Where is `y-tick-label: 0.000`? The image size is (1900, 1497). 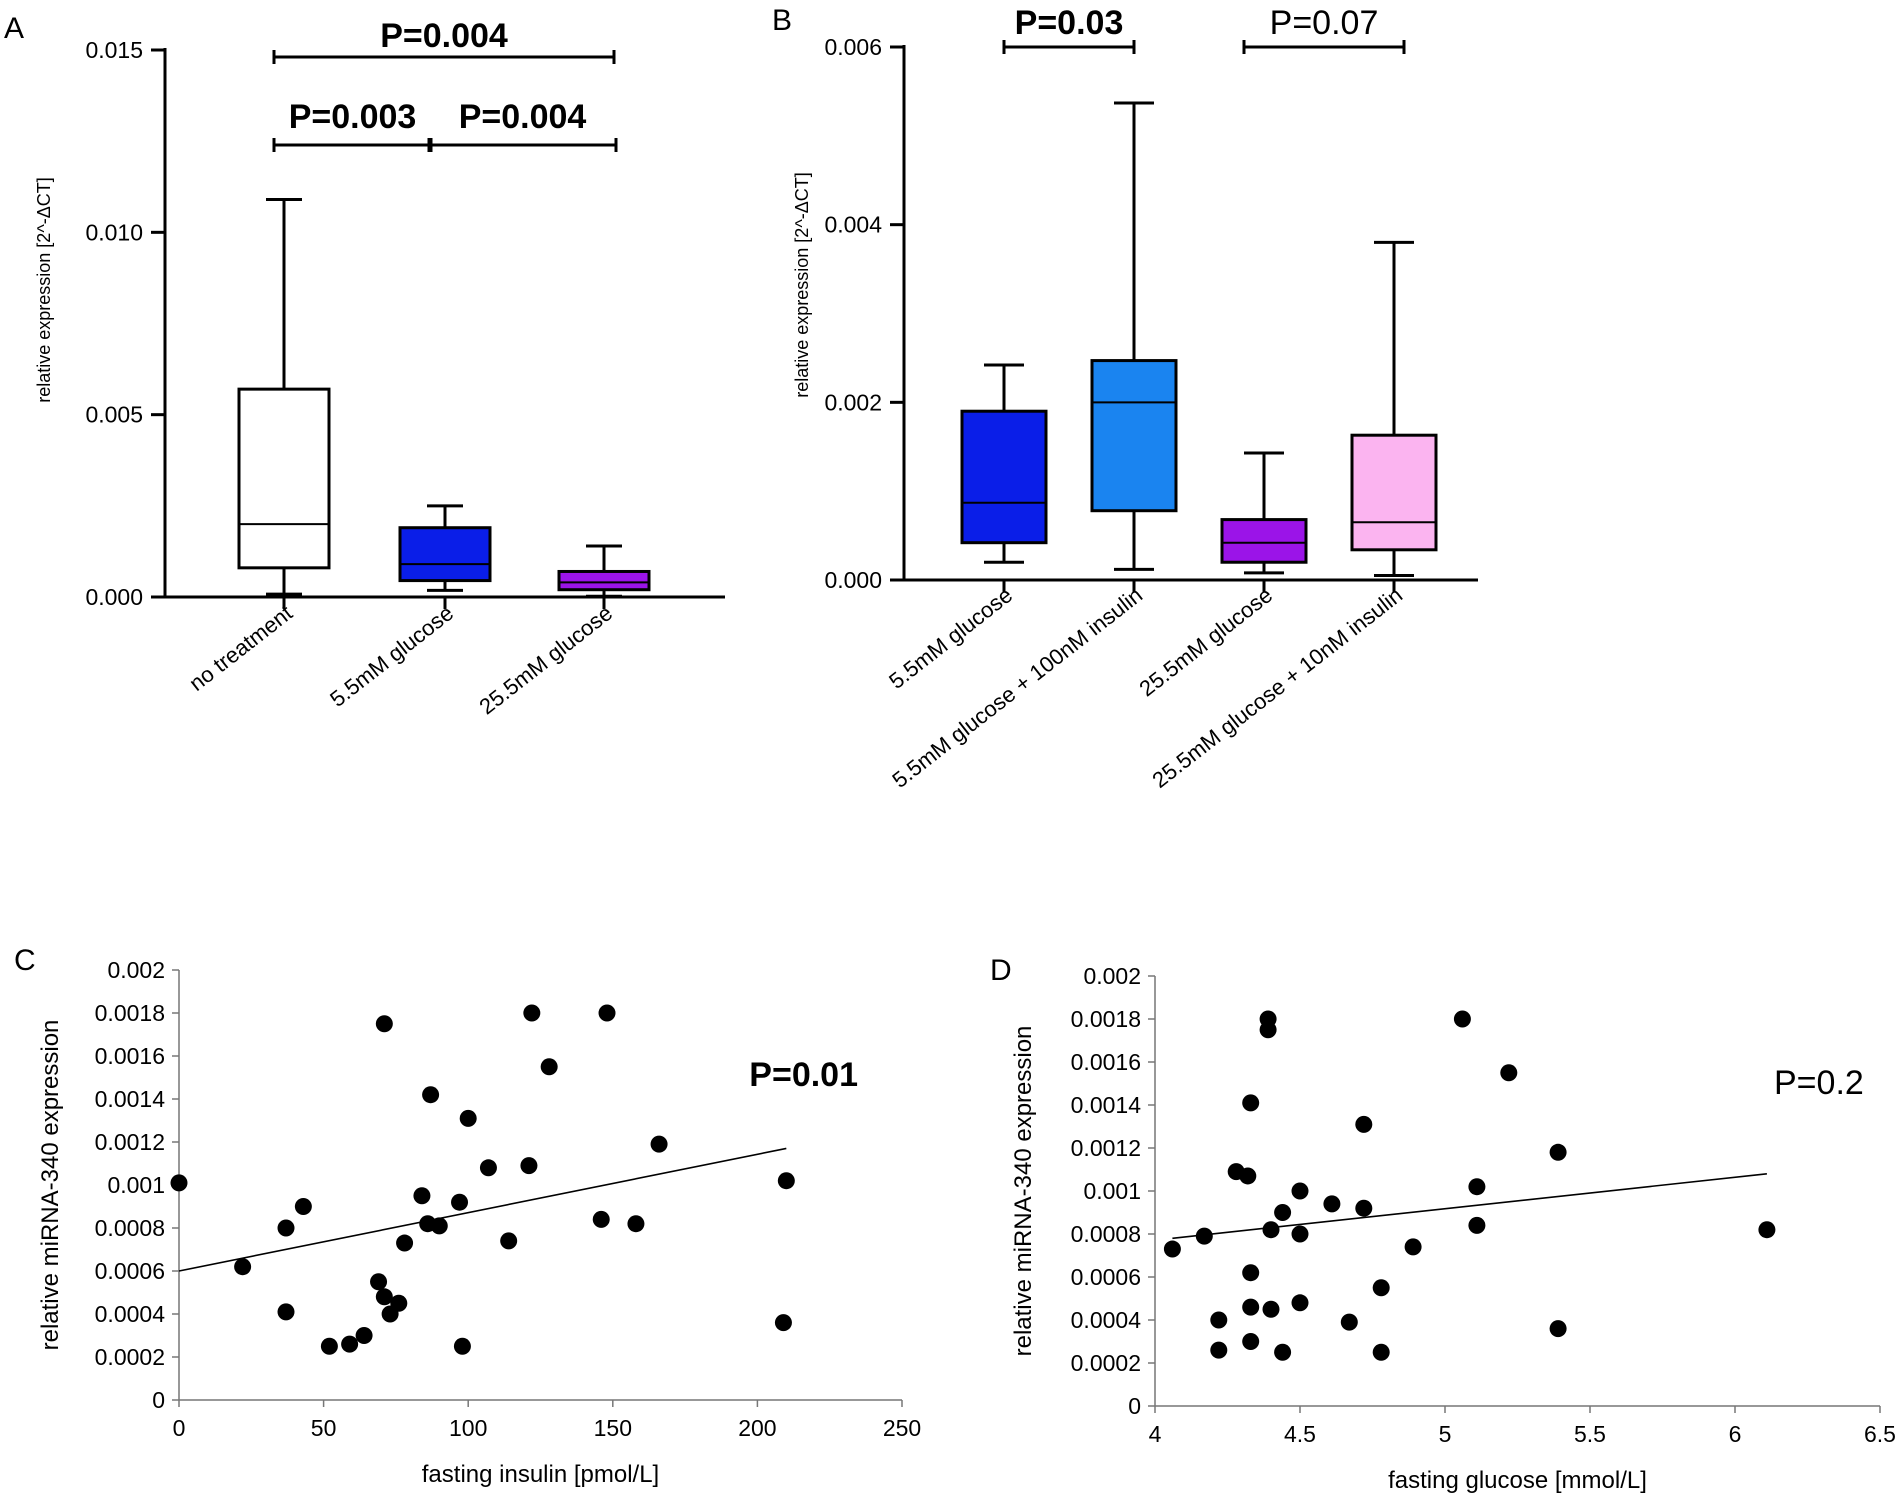
y-tick-label: 0.000 is located at coordinates (853, 580).